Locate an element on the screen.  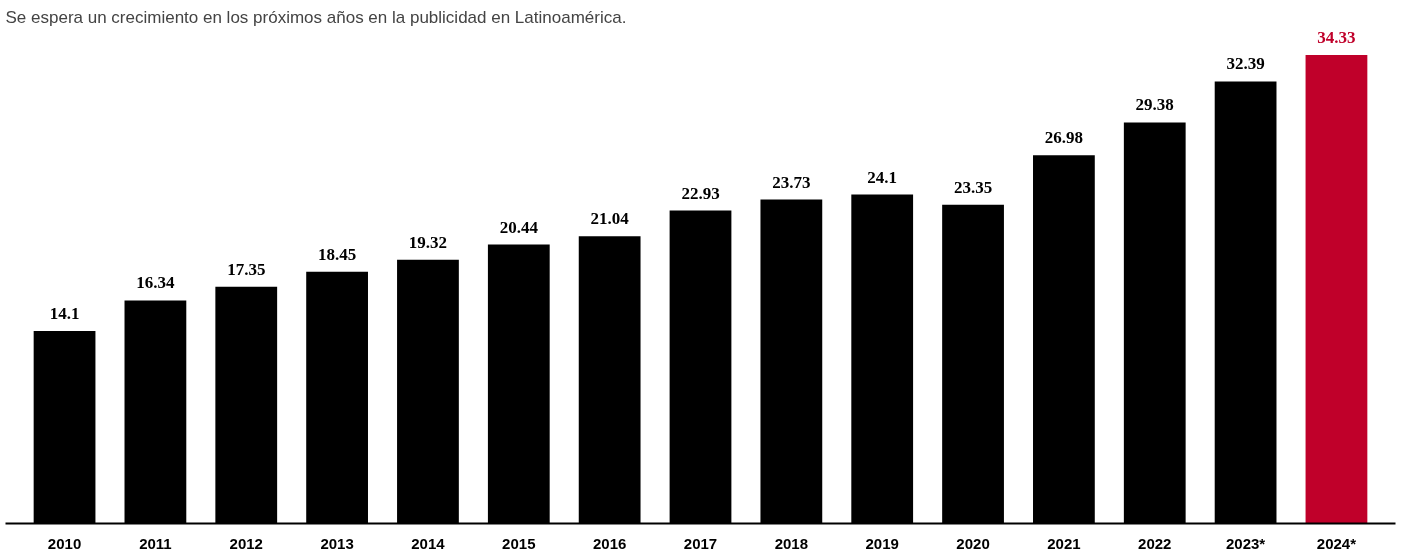
data-label: 32.39 is located at coordinates (1245, 64).